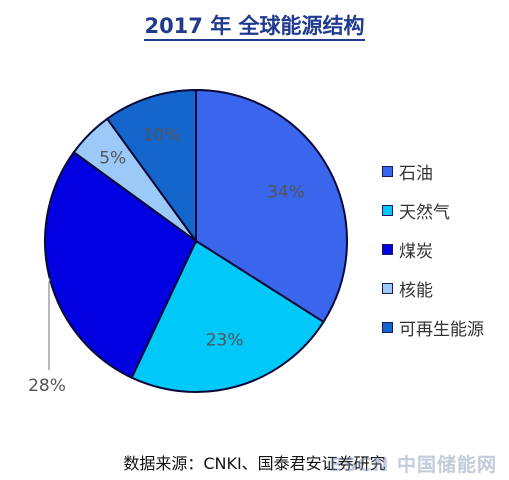 This screenshot has height=480, width=509. I want to click on slice-label-oil: 34%, so click(286, 193).